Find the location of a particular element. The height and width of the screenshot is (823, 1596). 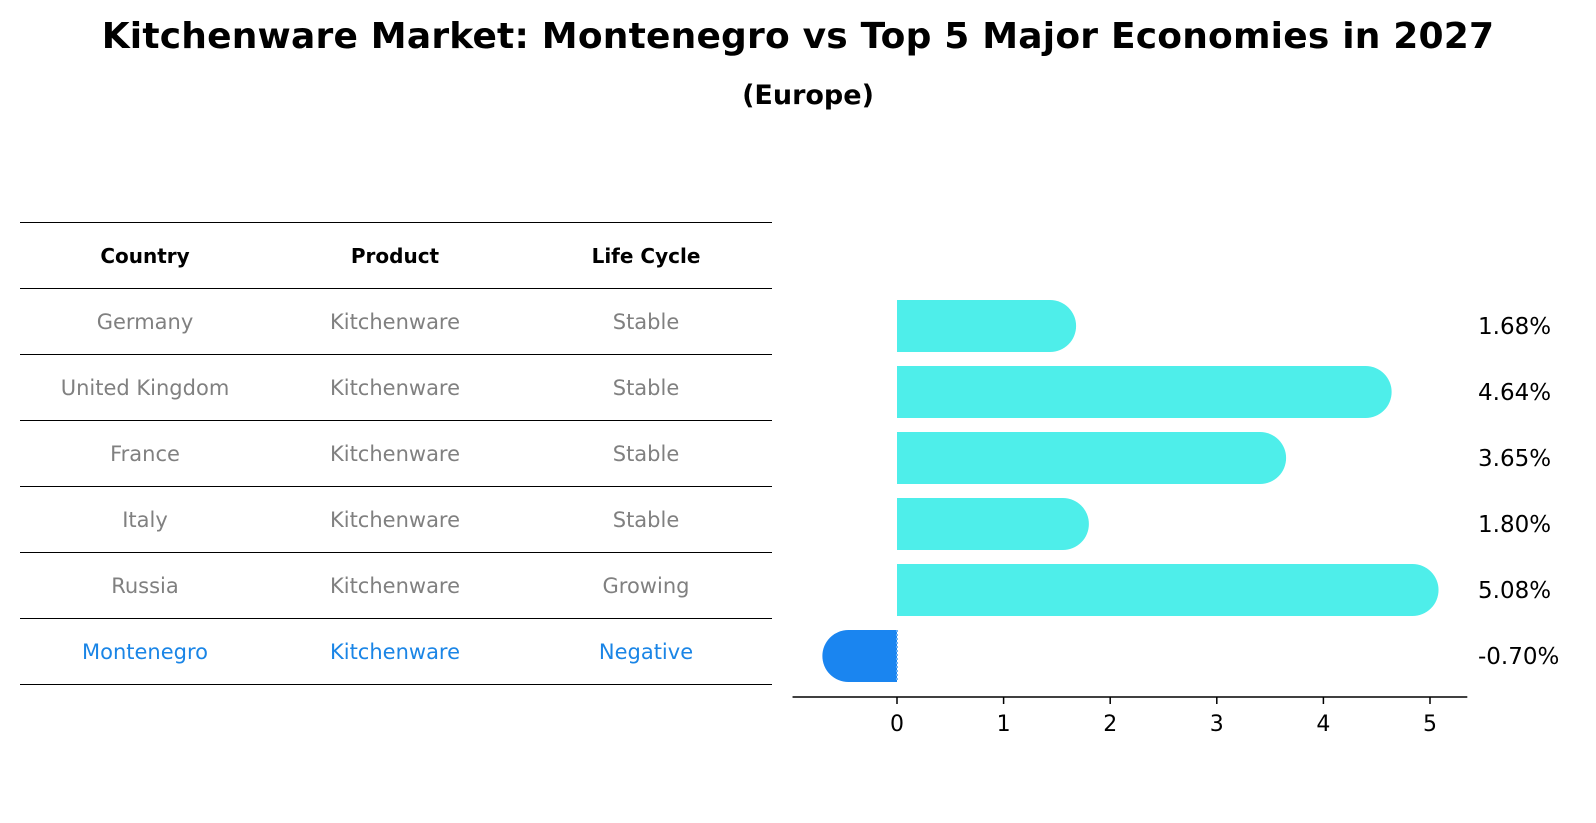

data-label: 1.80% is located at coordinates (1514, 525).